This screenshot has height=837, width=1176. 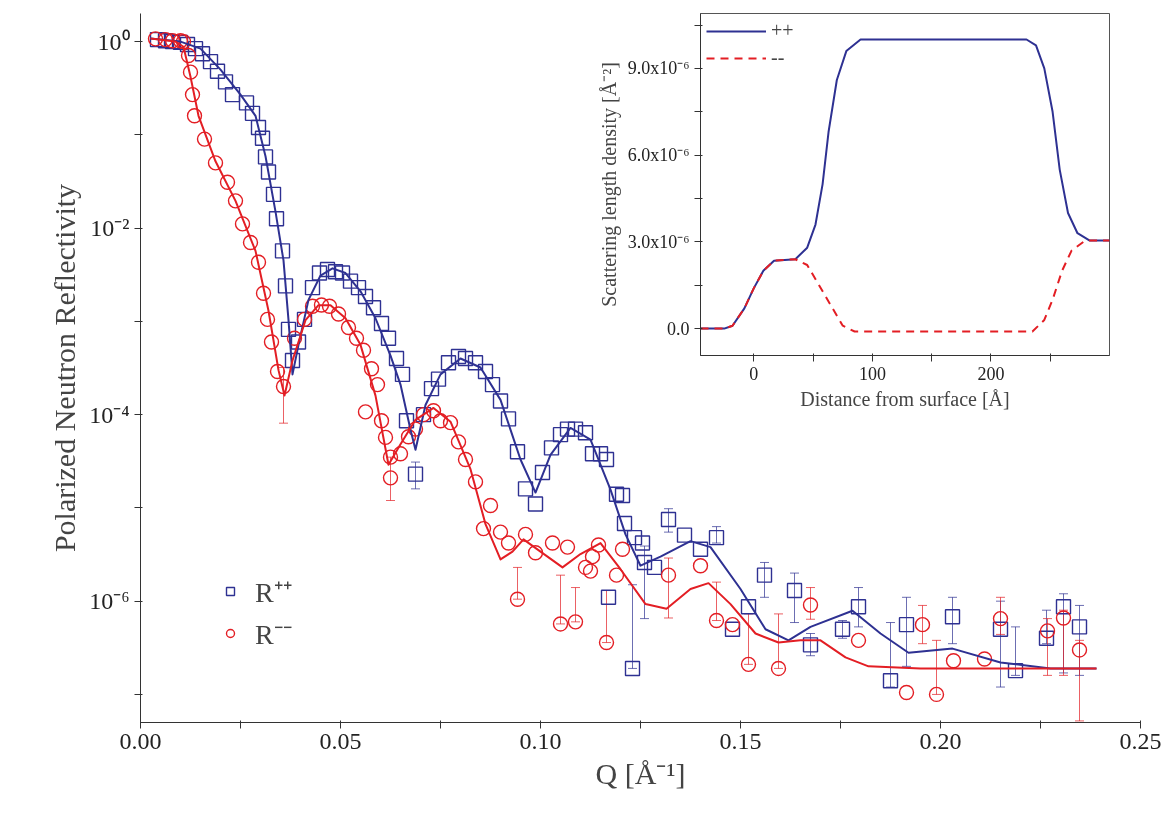 I want to click on x-tick-label: 0.05, so click(x=340, y=740).